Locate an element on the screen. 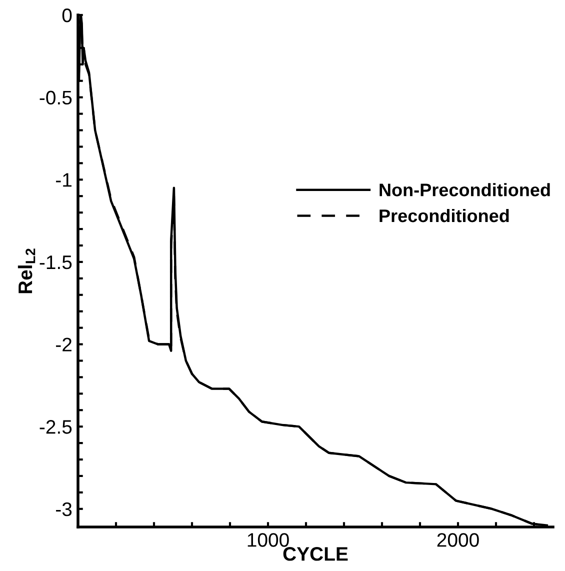 Image resolution: width=565 pixels, height=571 pixels. y-tick-label: -2 is located at coordinates (64, 345).